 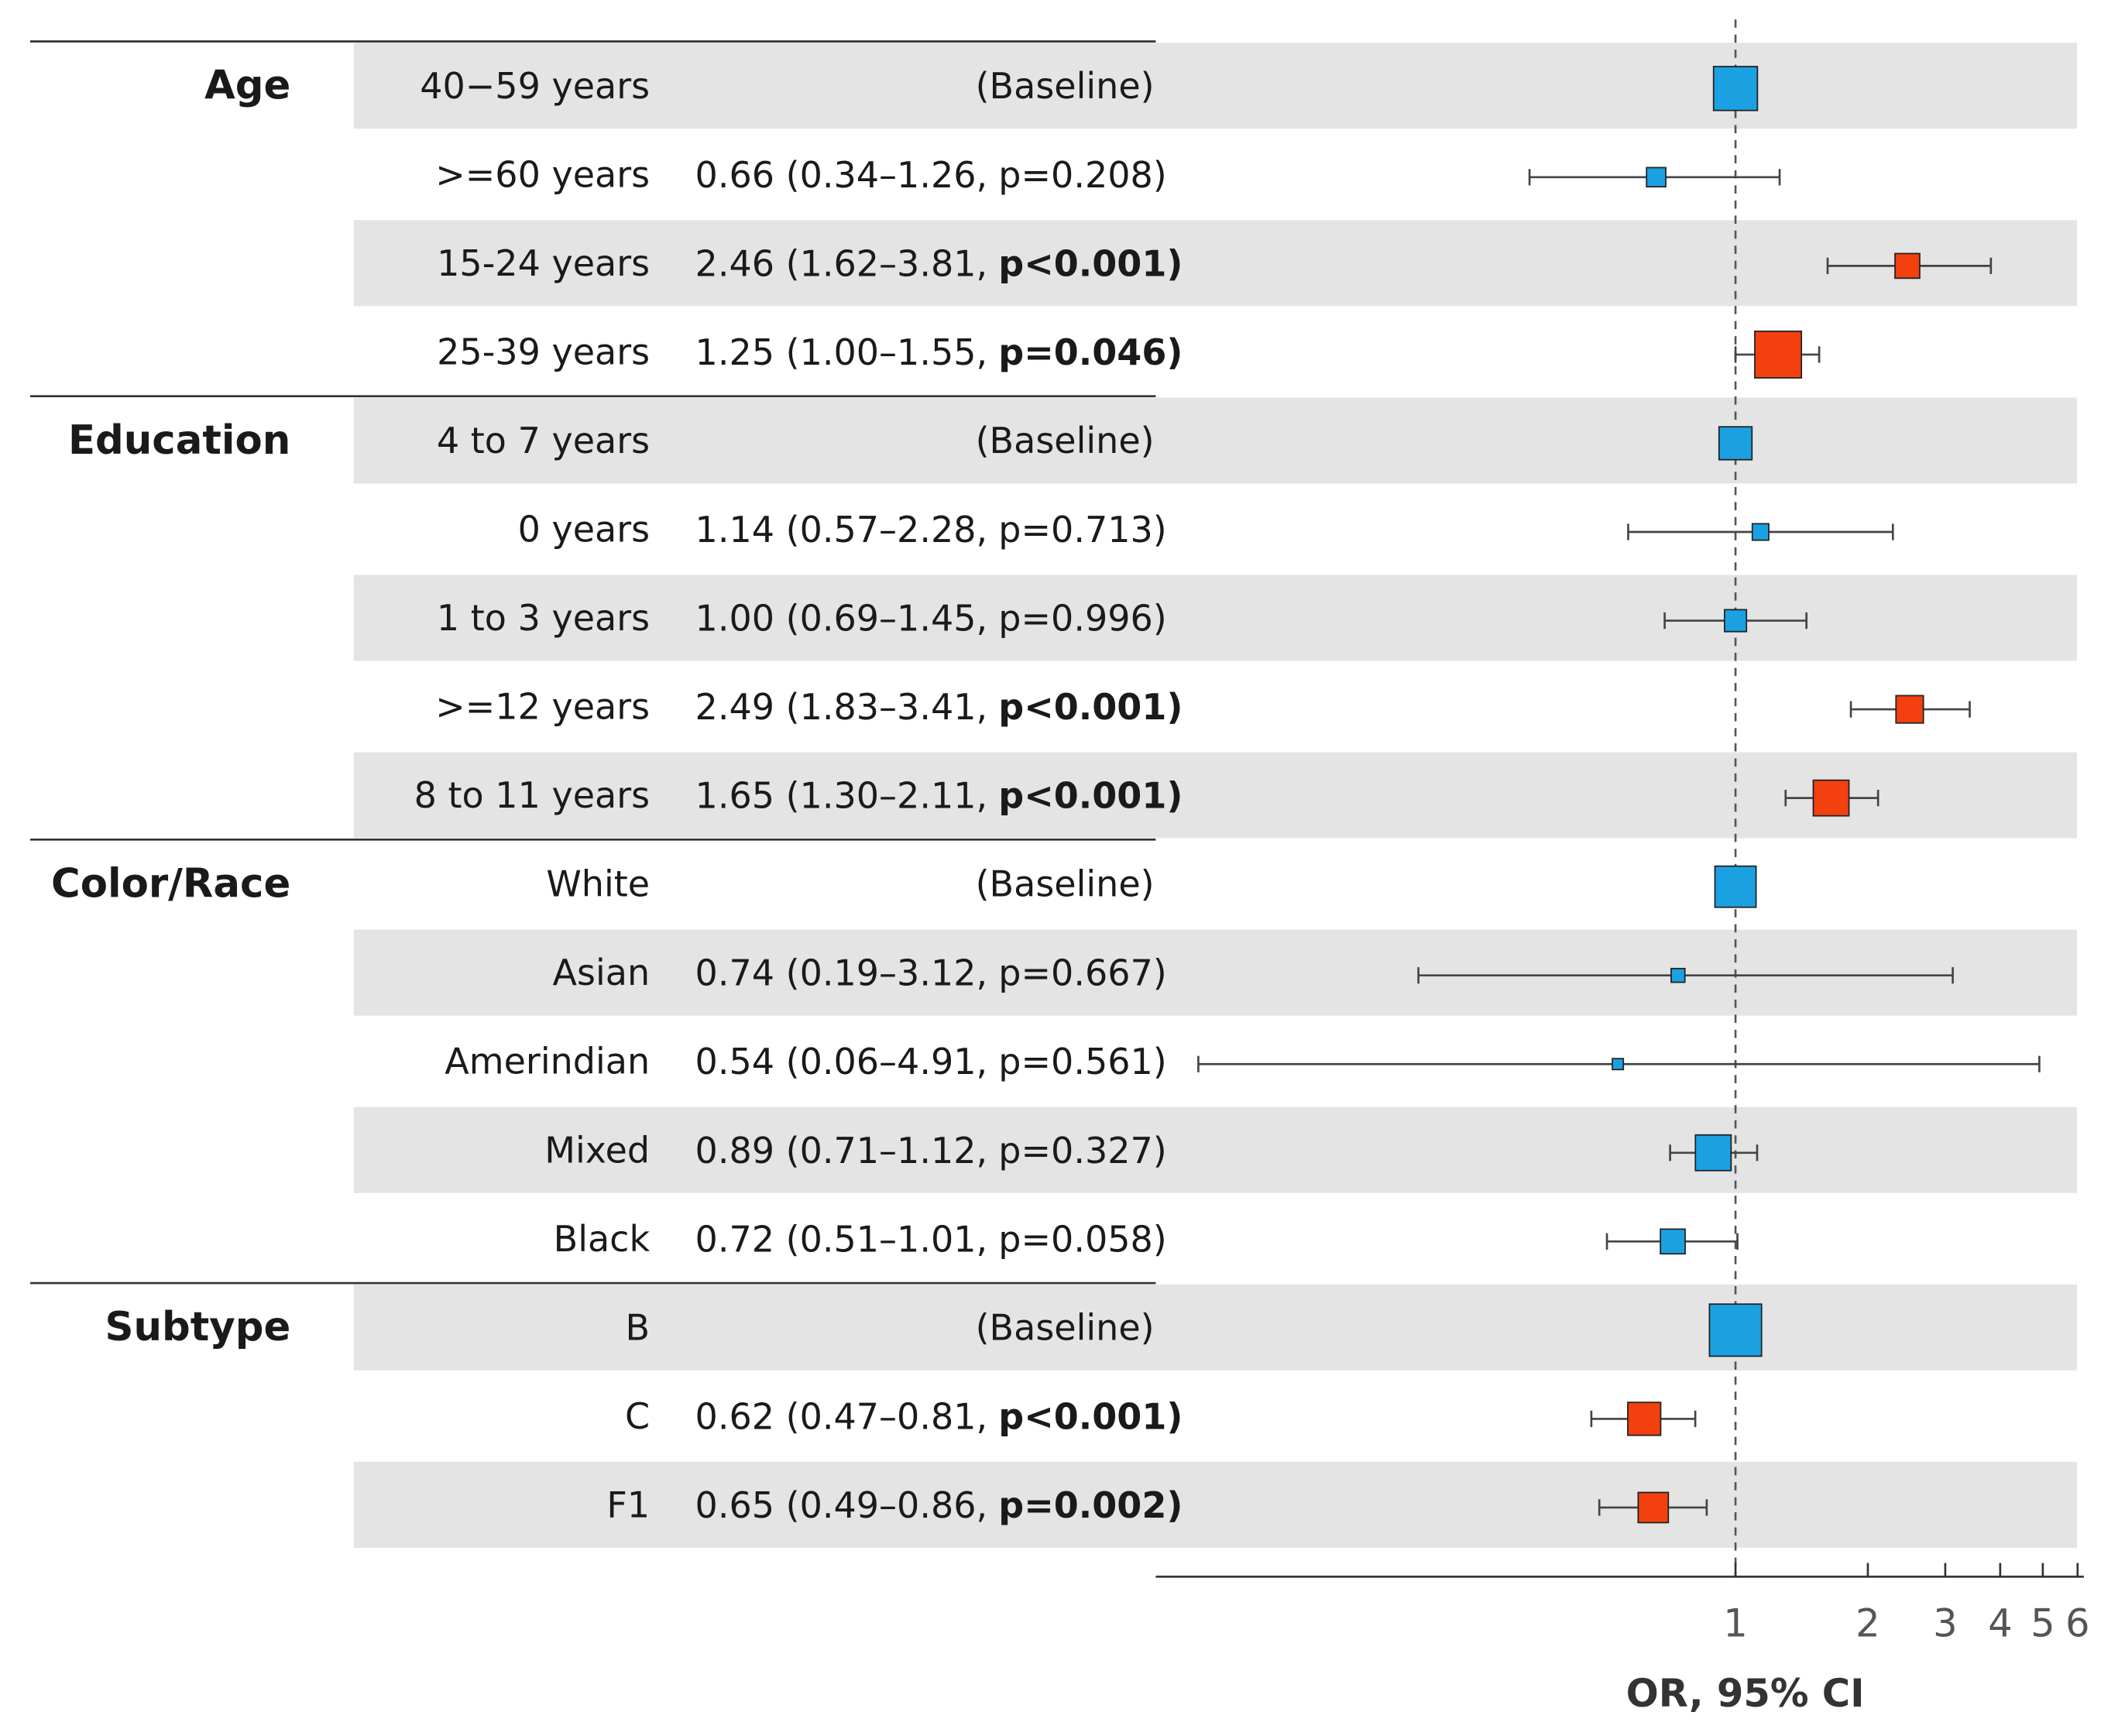 I want to click on ci-label: 0.66 (0.34–1.26,, so click(x=842, y=174).